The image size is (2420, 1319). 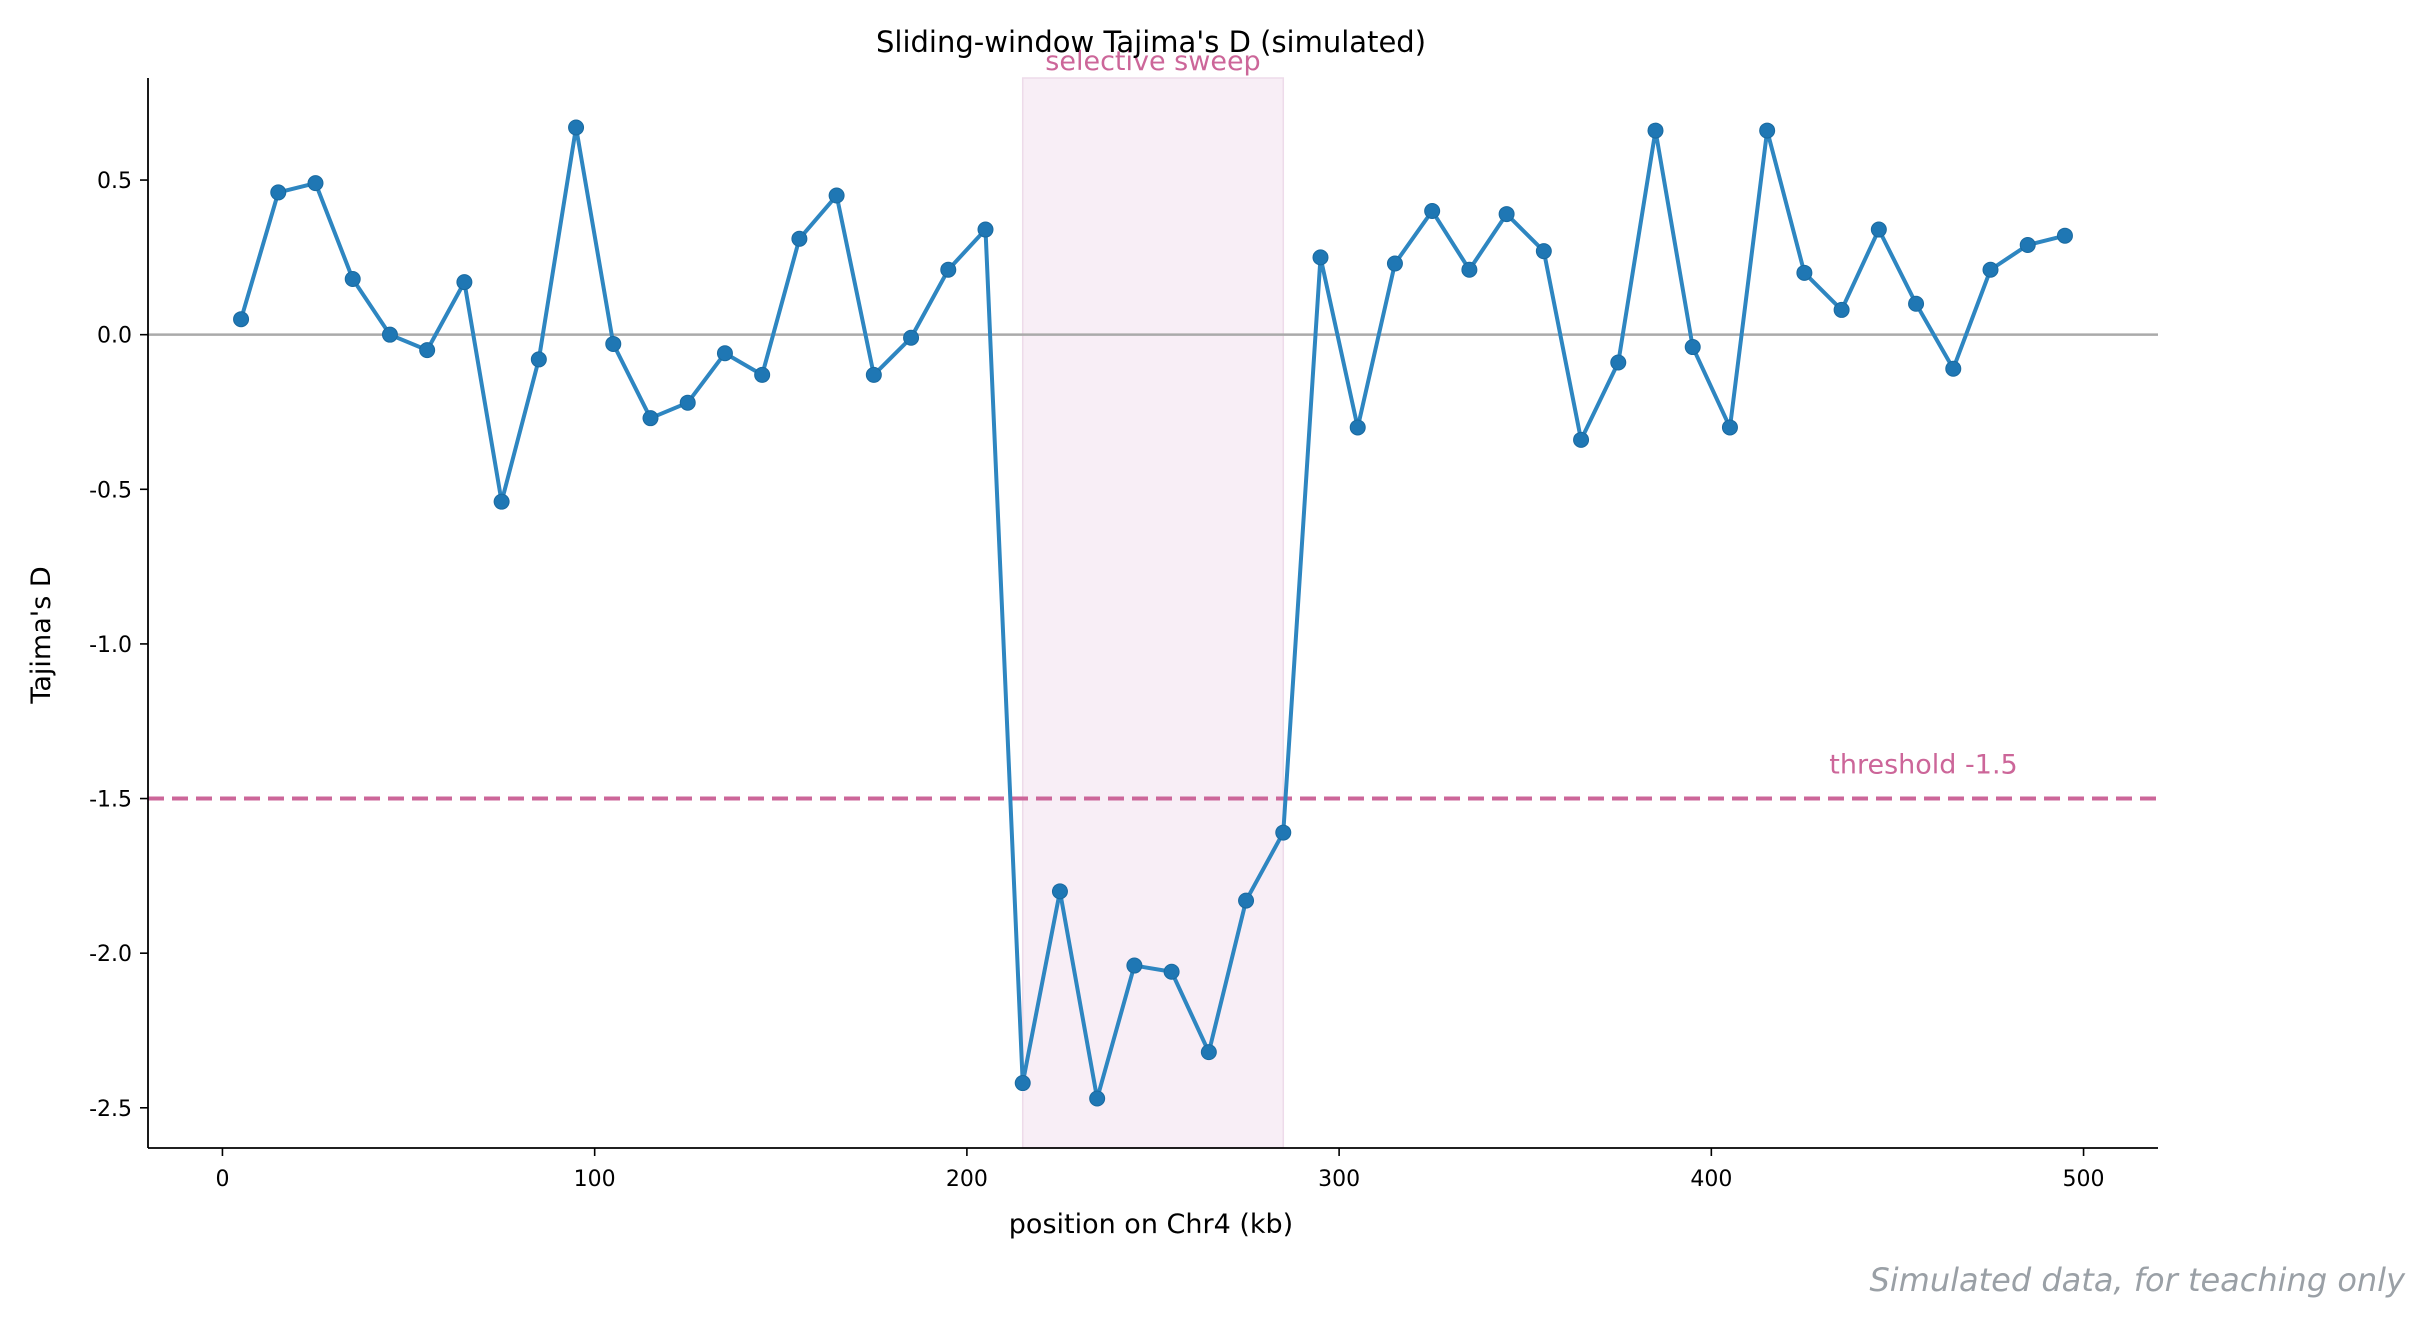 What do you see at coordinates (110, 800) in the screenshot?
I see `y-tick-label: -1.5` at bounding box center [110, 800].